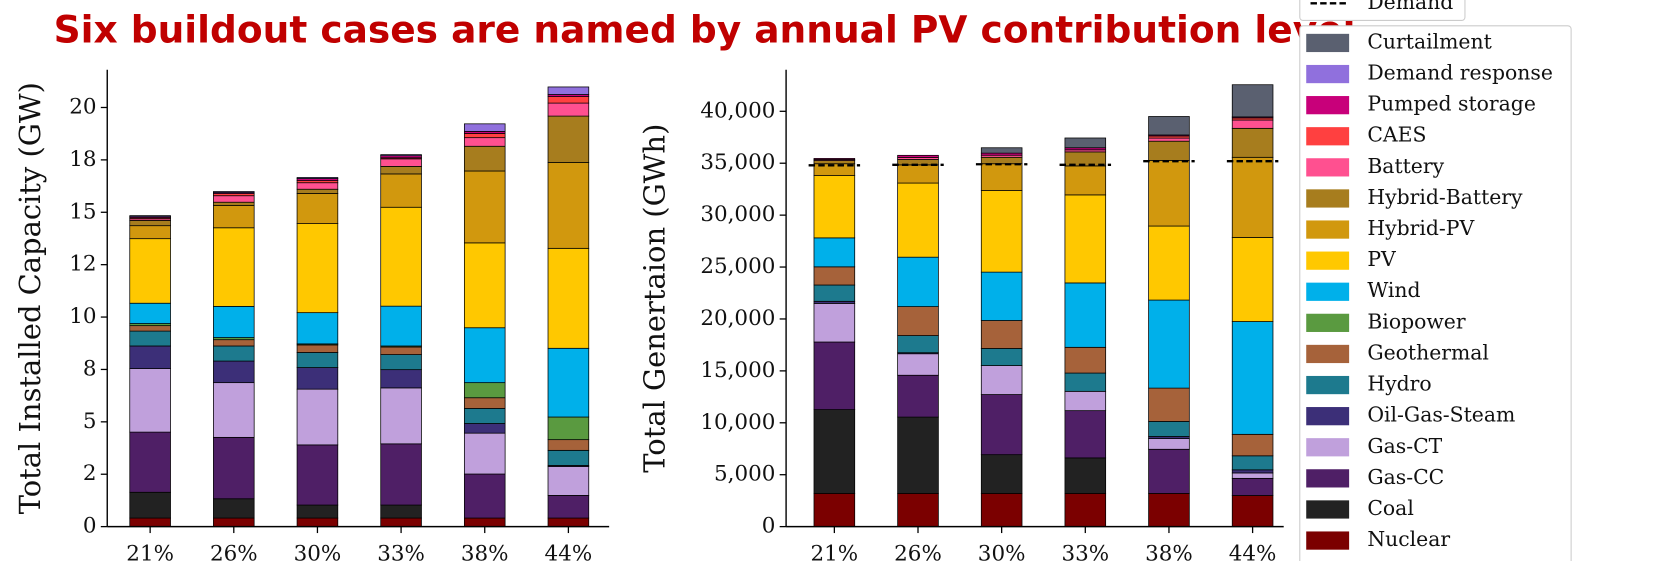 Image resolution: width=1673 pixels, height=561 pixels. What do you see at coordinates (82, 211) in the screenshot?
I see `y-tick-label: 15` at bounding box center [82, 211].